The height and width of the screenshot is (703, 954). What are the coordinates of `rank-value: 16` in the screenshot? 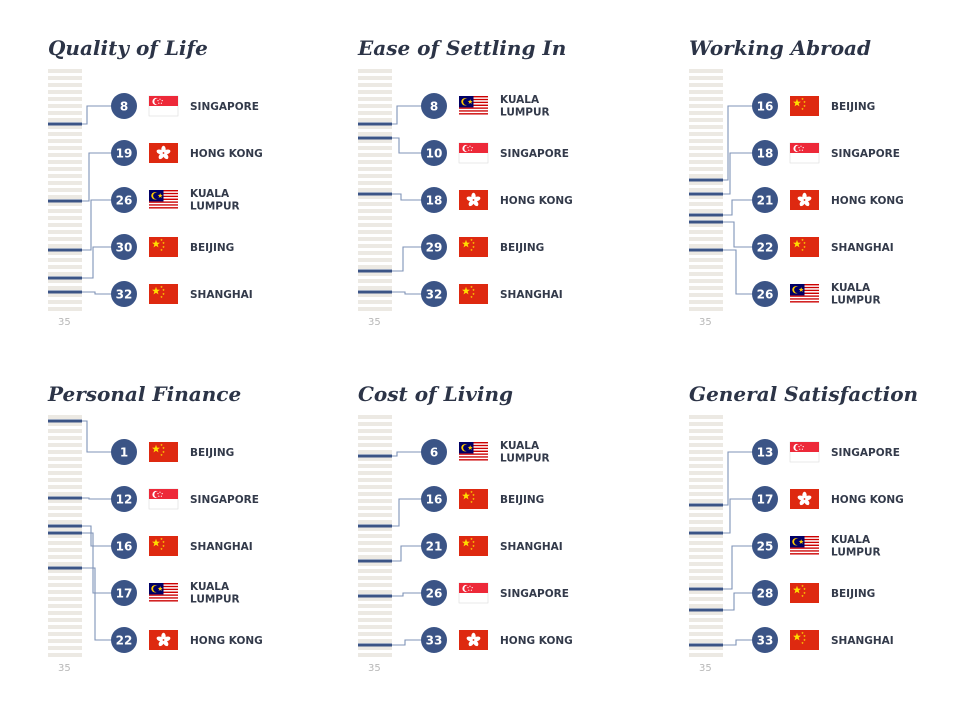 It's located at (765, 106).